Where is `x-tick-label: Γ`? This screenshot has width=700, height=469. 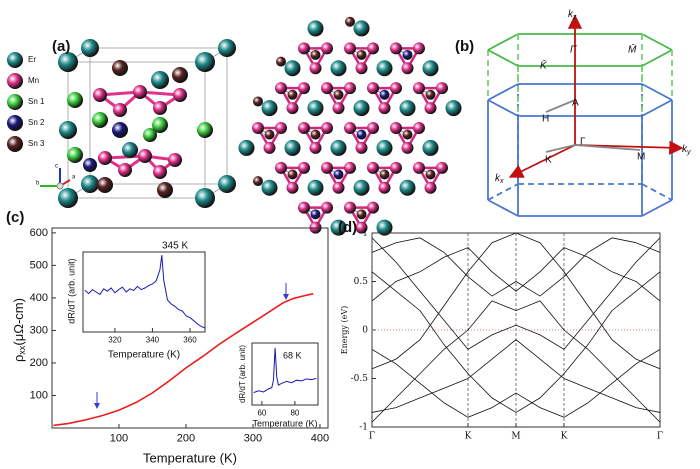
x-tick-label: Γ is located at coordinates (372, 437).